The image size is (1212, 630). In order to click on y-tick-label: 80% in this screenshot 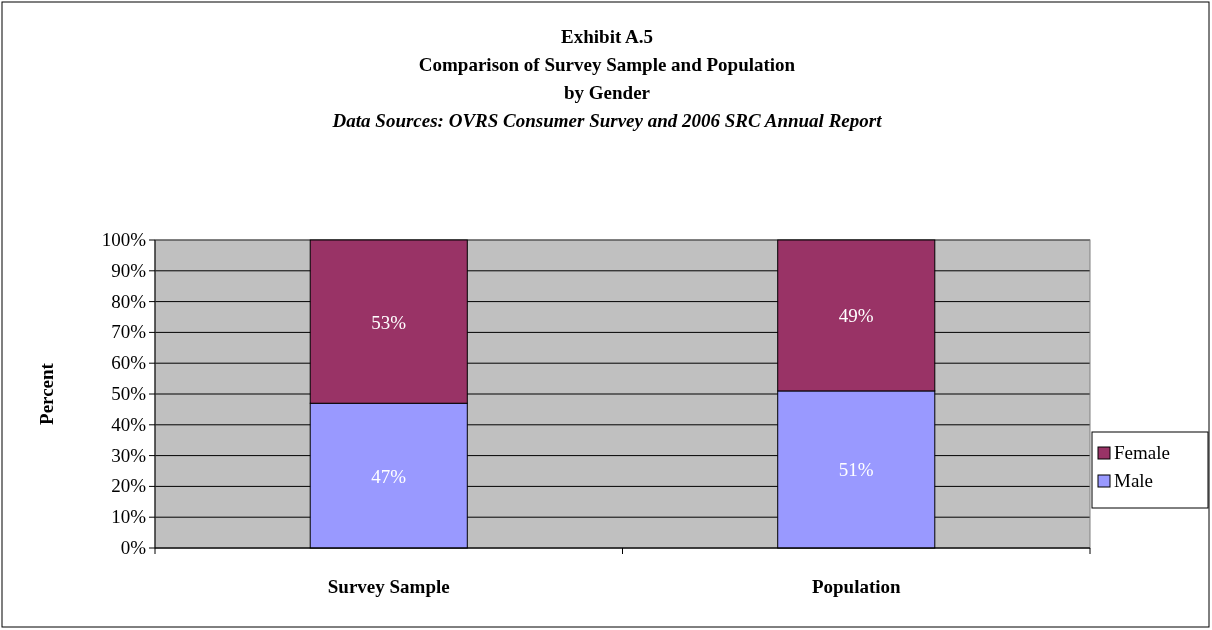, I will do `click(129, 301)`.